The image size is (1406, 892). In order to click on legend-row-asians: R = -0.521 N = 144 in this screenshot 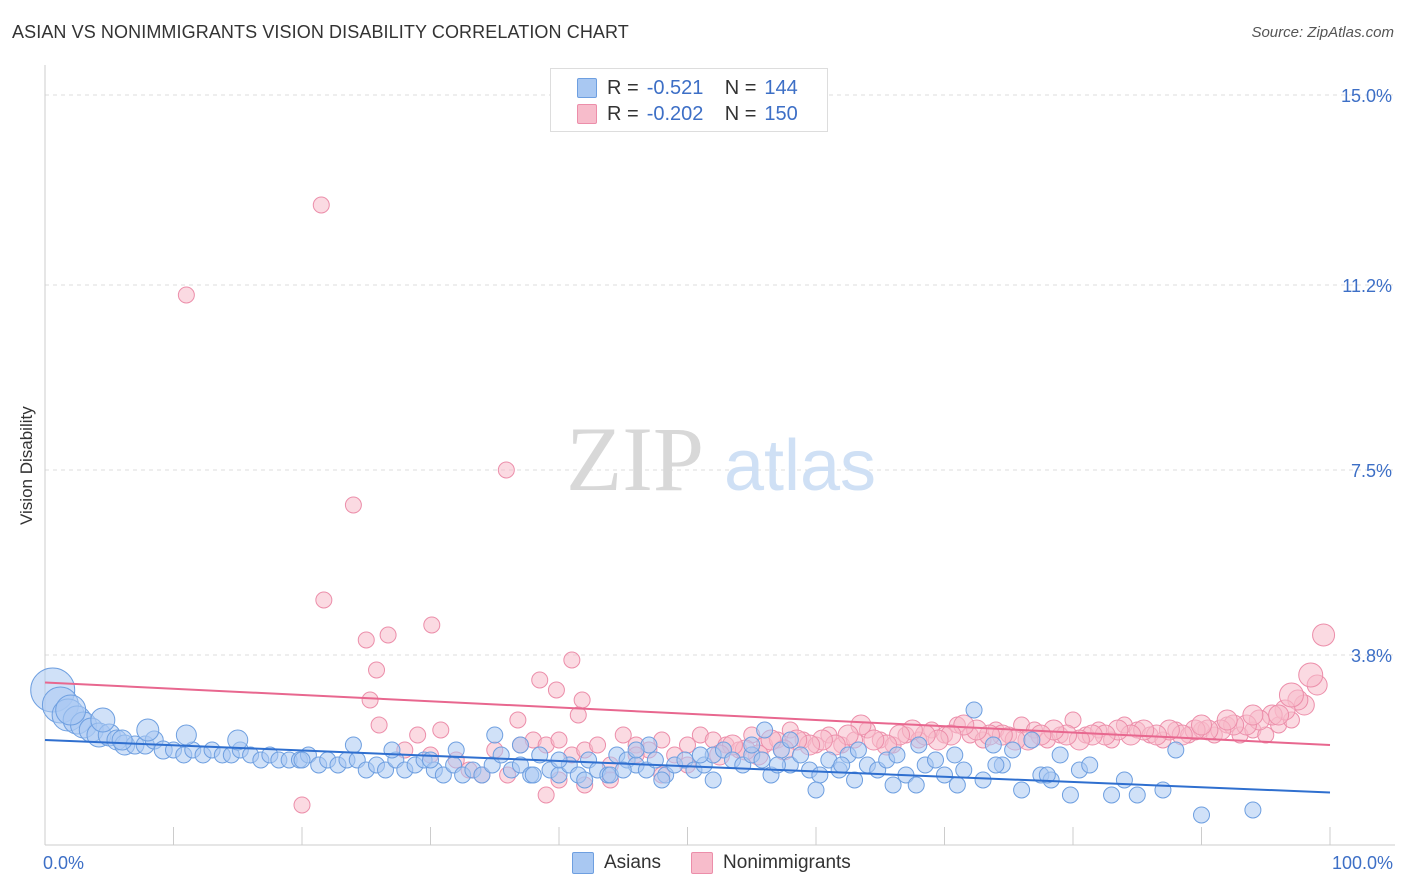, I will do `click(687, 88)`.